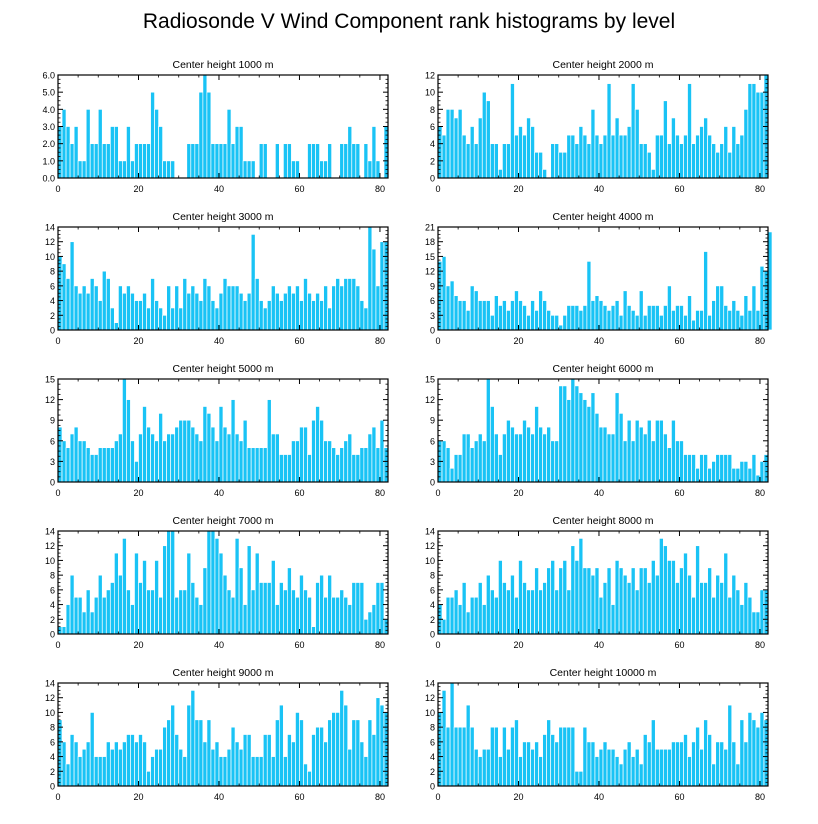  Describe the element at coordinates (430, 380) in the screenshot. I see `y-tick-label: 15` at that location.